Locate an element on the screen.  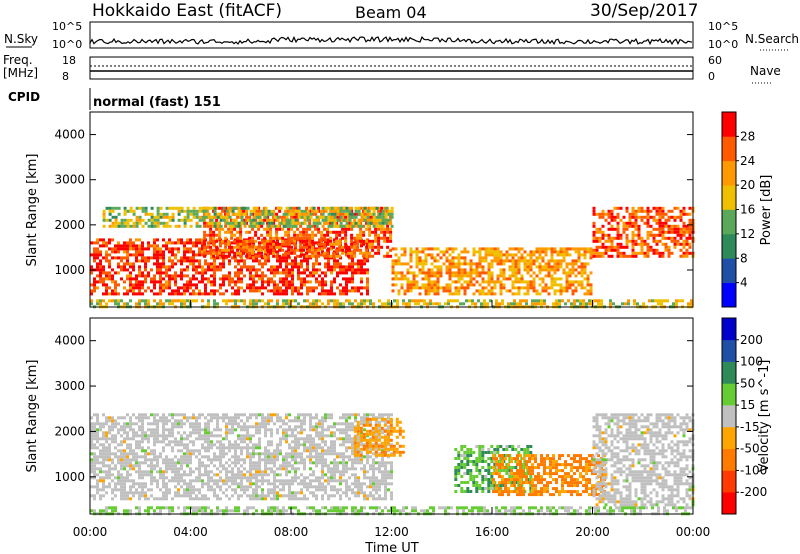
nsearch-tick-min: 10^0 is located at coordinates (723, 44).